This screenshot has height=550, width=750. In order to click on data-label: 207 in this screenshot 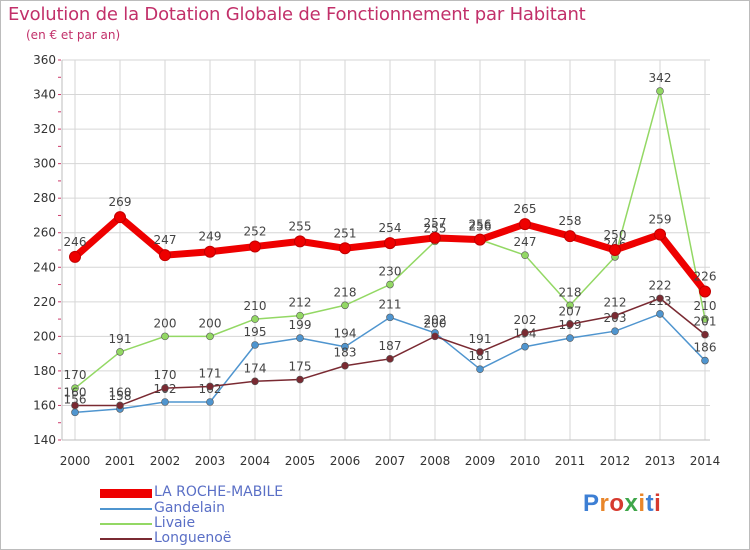, I will do `click(570, 311)`.